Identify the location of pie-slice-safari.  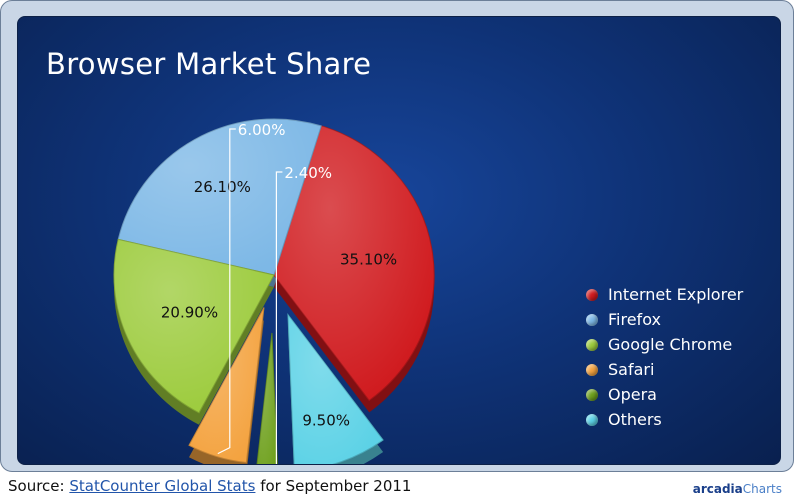
(226, 385).